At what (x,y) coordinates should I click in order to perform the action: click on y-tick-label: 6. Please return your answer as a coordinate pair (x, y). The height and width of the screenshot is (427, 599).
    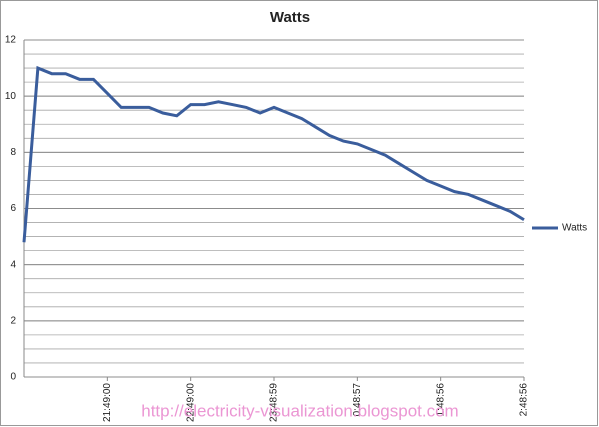
    Looking at the image, I should click on (13, 208).